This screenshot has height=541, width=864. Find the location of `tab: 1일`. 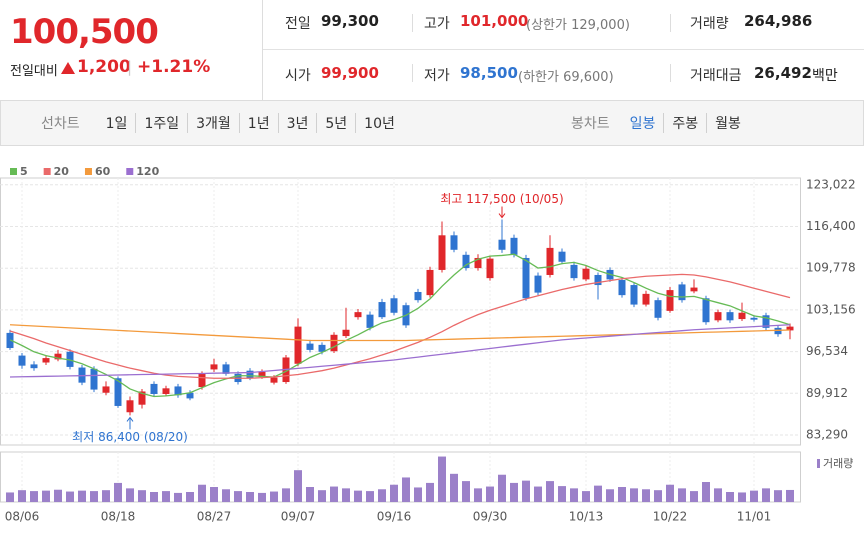

tab: 1일 is located at coordinates (116, 124).